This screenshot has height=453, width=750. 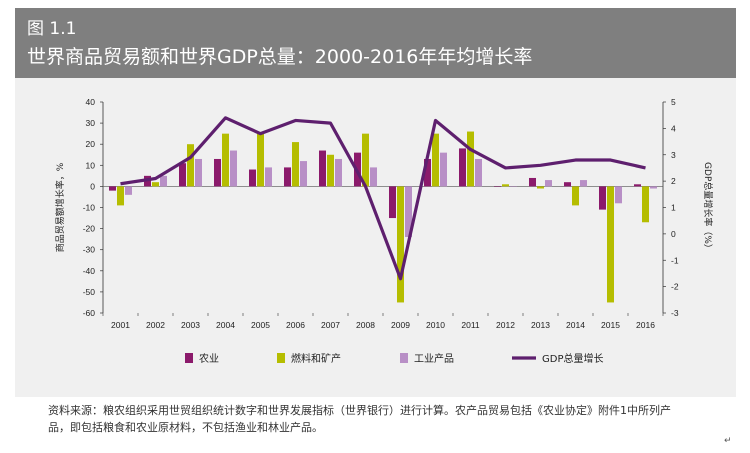 I want to click on left-axis-title: 商品贸易额增长率，%, so click(x=60, y=207).